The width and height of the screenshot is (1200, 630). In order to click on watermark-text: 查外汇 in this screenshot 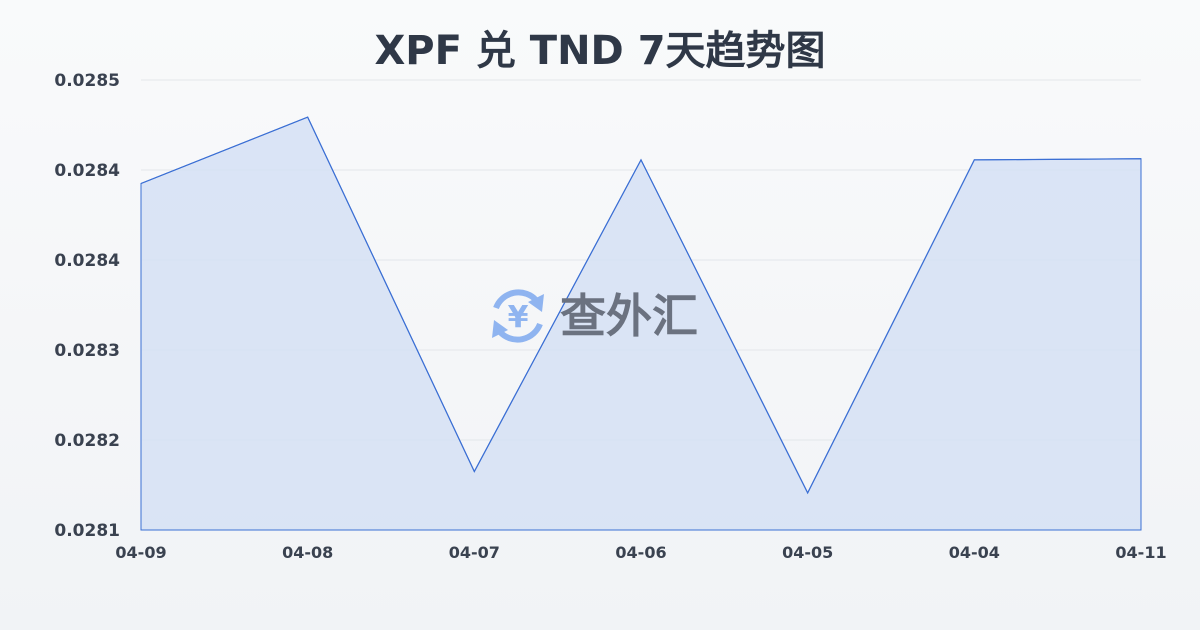, I will do `click(629, 316)`.